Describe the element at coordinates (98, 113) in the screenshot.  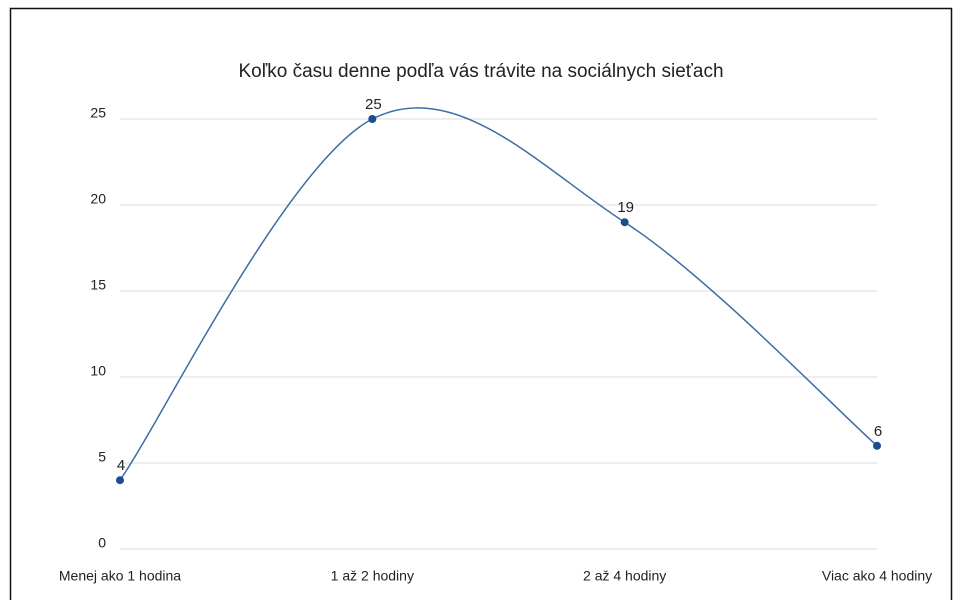
I see `y-tick-label: 25` at that location.